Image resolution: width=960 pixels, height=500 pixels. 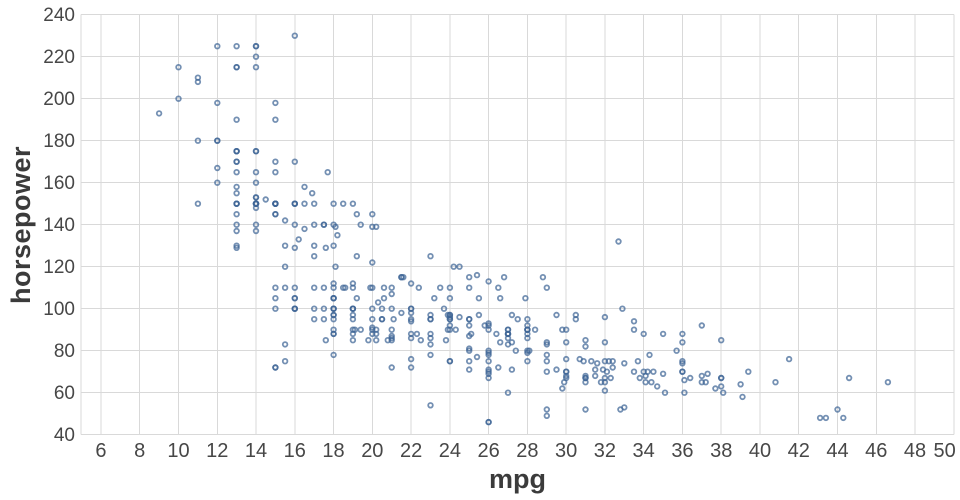 What do you see at coordinates (411, 451) in the screenshot?
I see `x-tick-label: 22` at bounding box center [411, 451].